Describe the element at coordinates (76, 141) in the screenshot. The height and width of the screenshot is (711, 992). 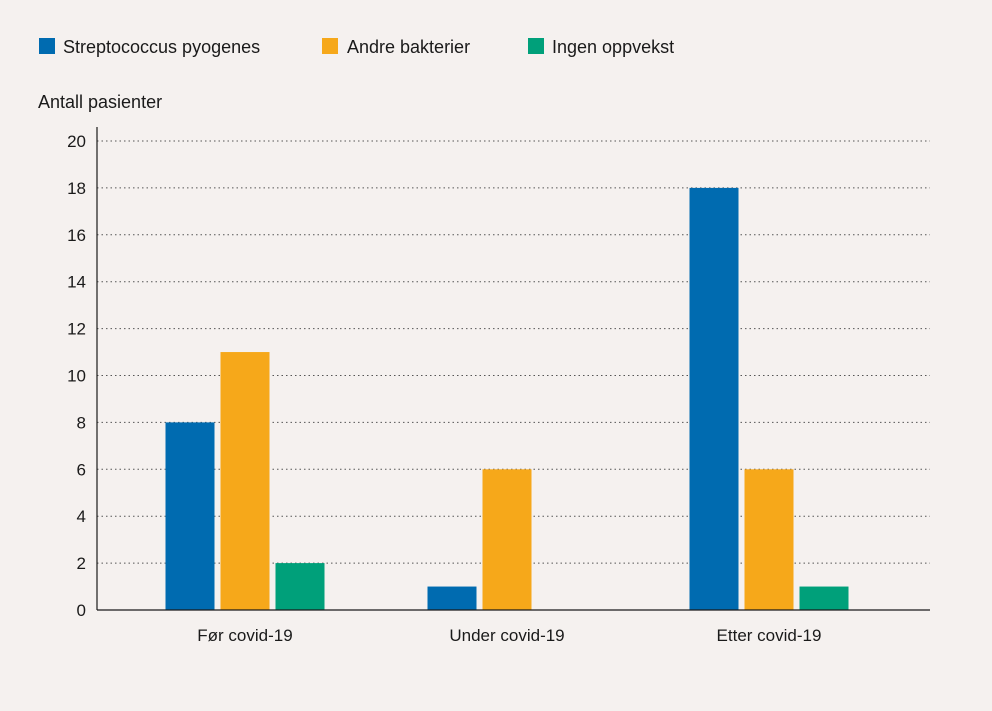
I see `y-tick-label: 20` at that location.